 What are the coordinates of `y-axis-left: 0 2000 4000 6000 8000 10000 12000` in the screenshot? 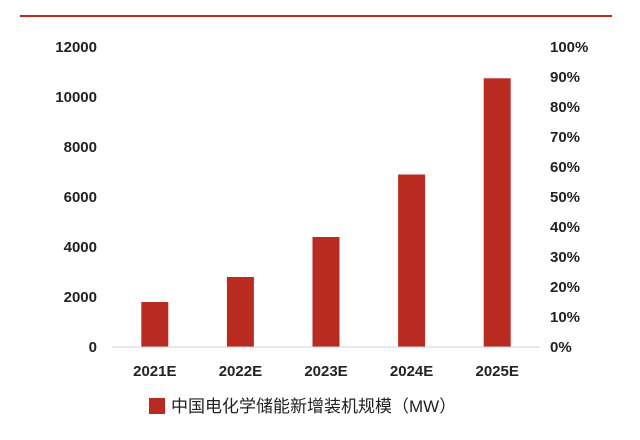 It's located at (76, 197).